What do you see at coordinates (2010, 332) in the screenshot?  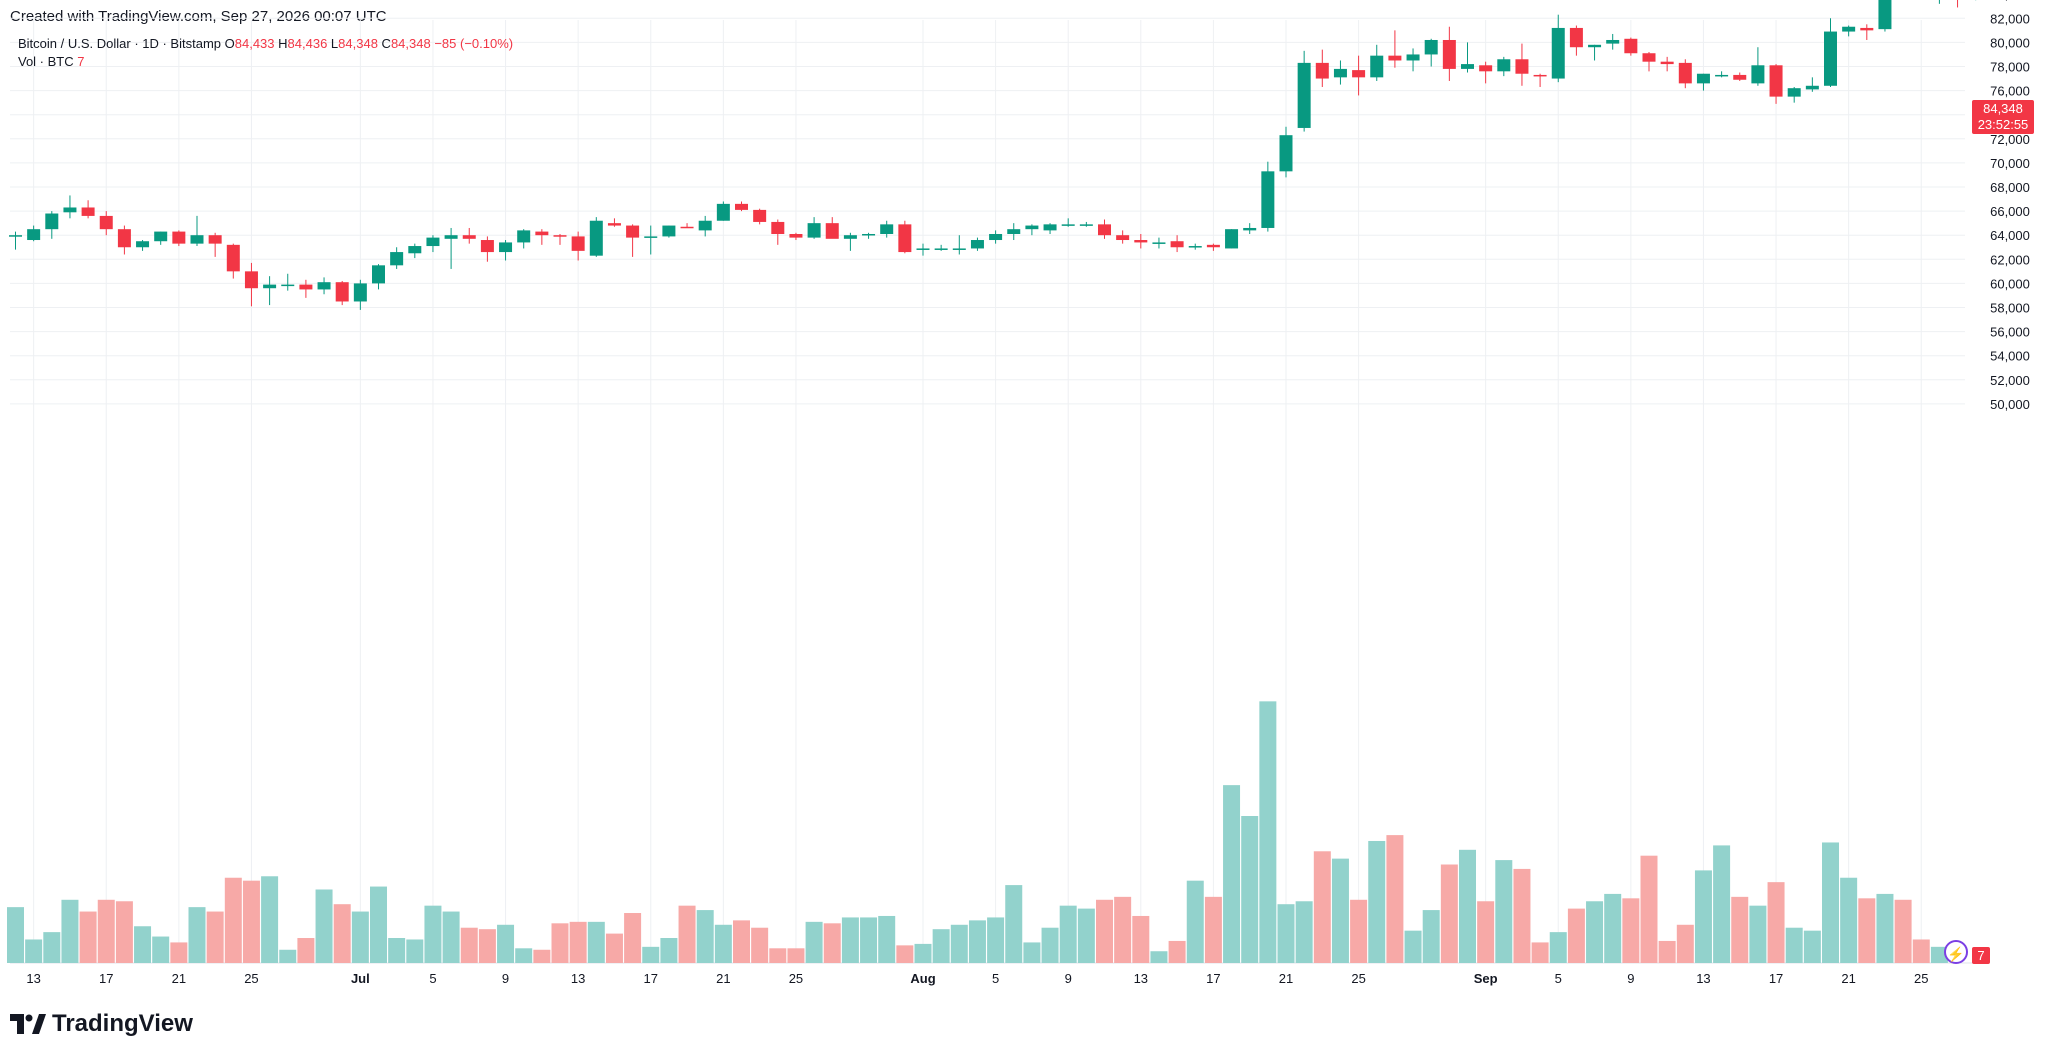 I see `y-tick-label: 56,000` at bounding box center [2010, 332].